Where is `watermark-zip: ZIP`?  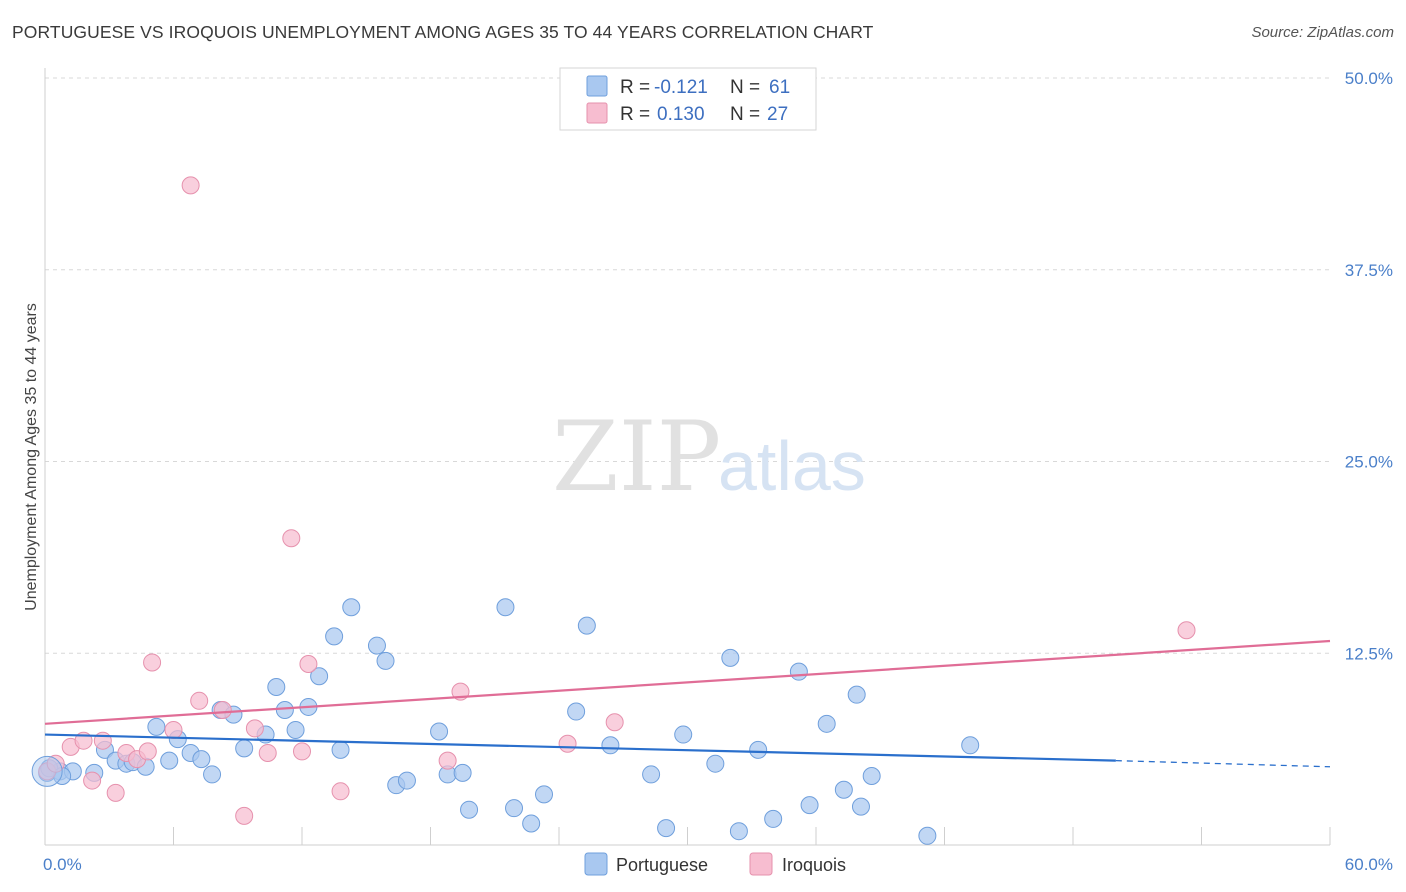
watermark-zip: ZIP is located at coordinates (636, 457).